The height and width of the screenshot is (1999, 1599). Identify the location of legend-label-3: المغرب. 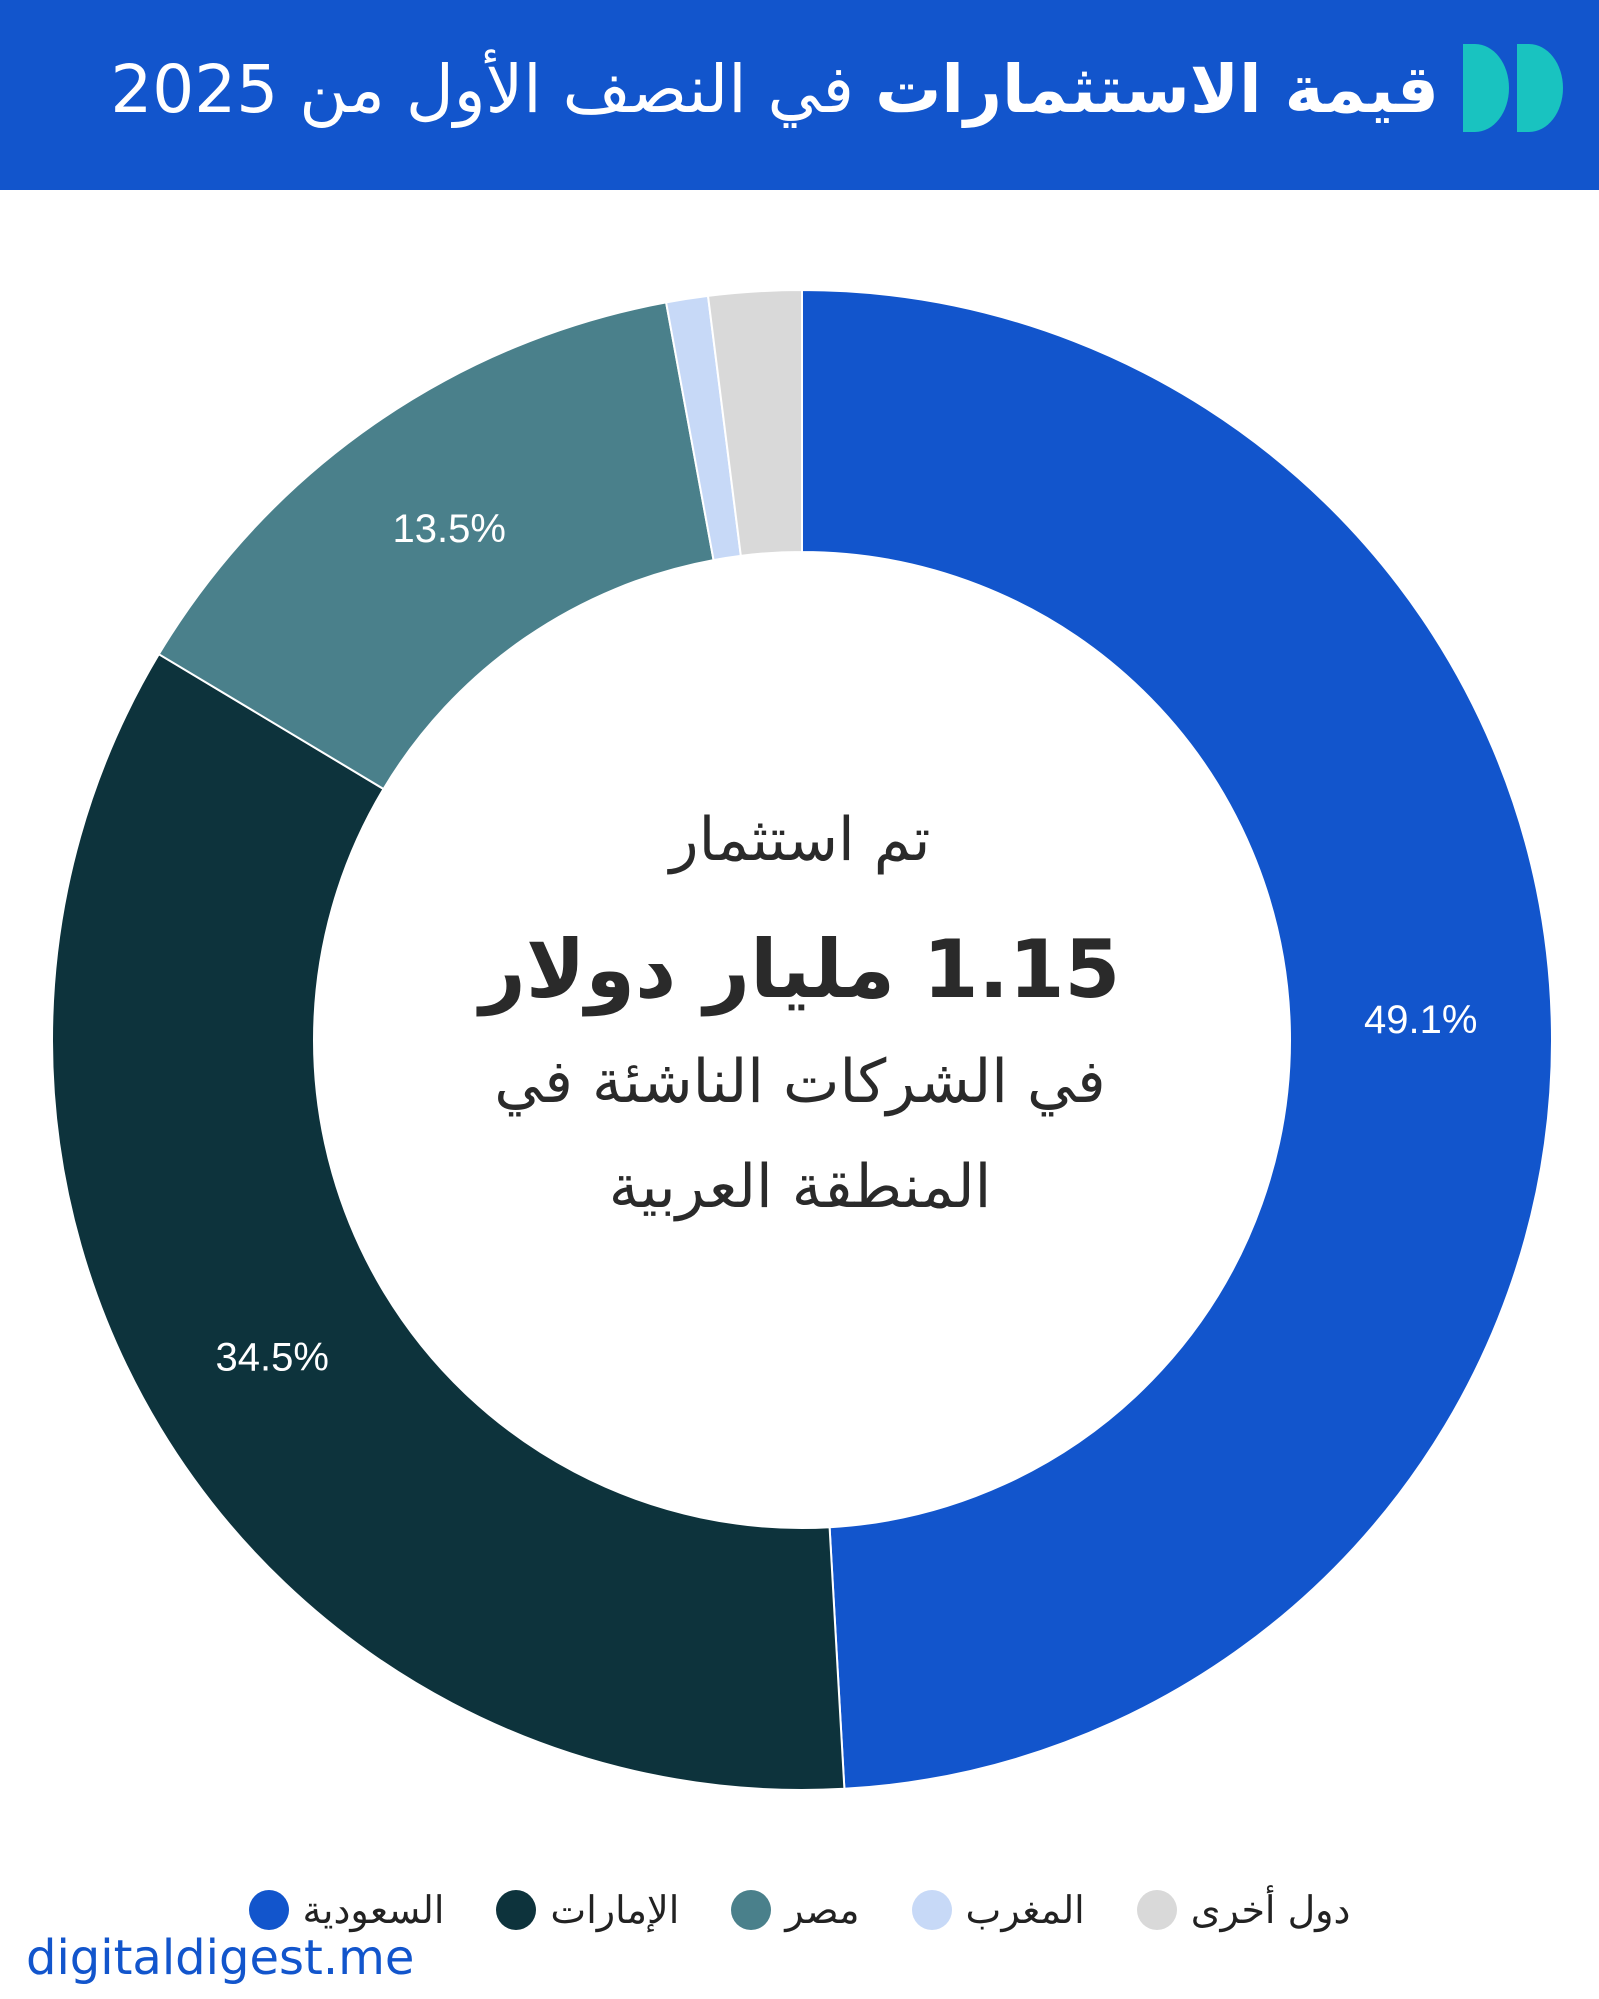
(1025, 1910).